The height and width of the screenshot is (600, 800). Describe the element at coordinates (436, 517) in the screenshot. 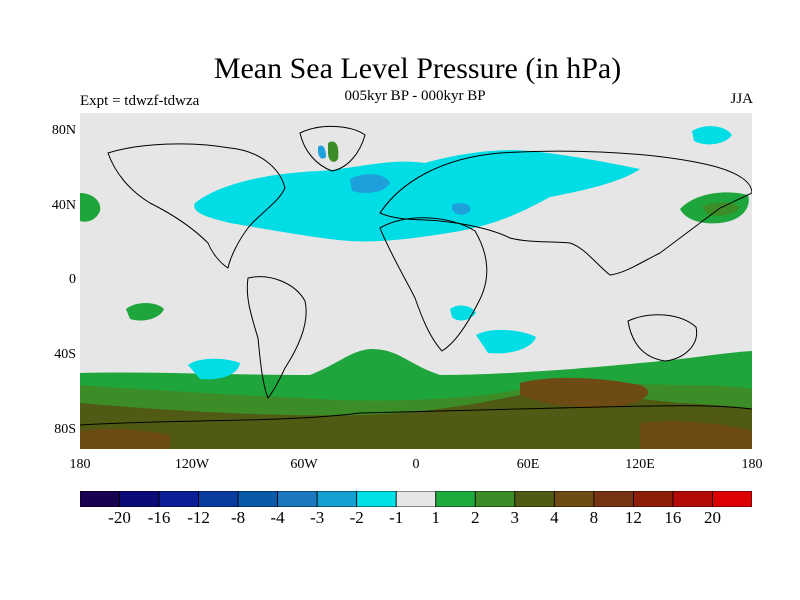

I see `colorbar-label: 1` at that location.